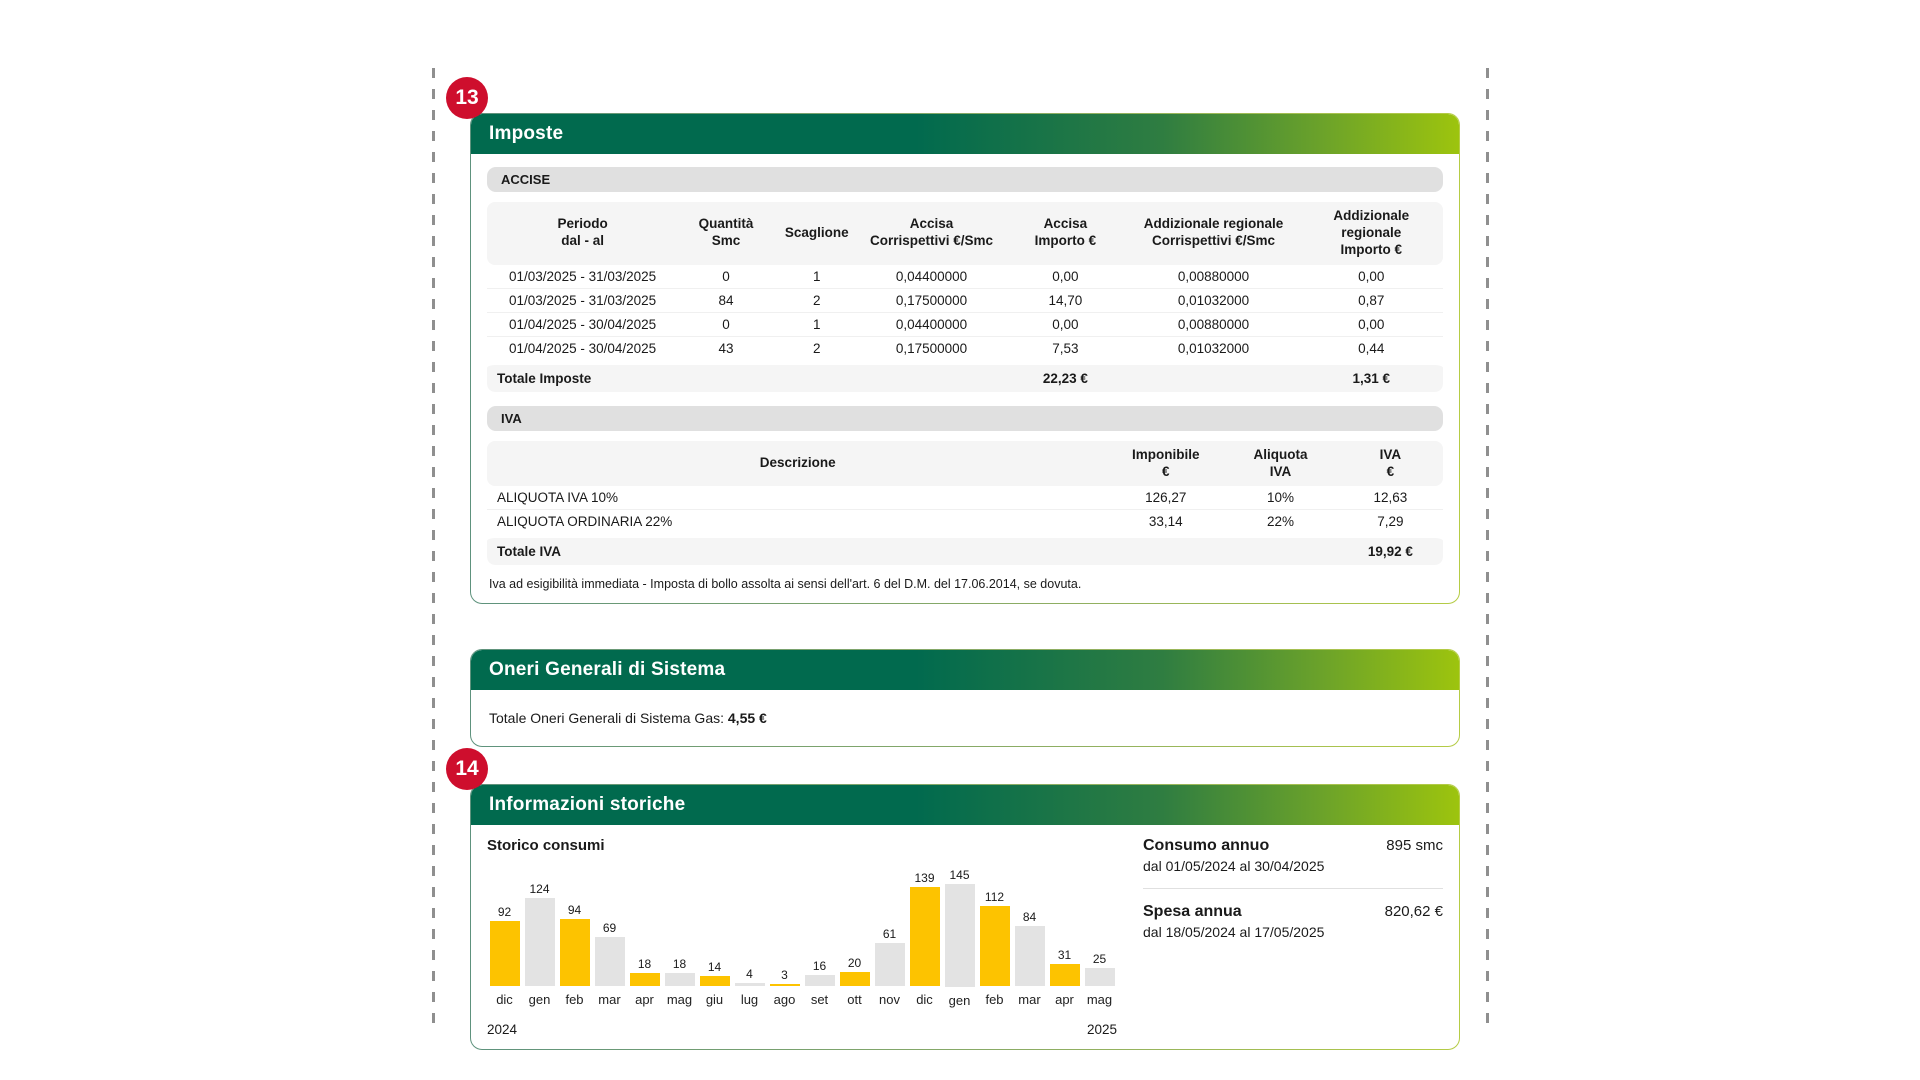  What do you see at coordinates (994, 938) in the screenshot?
I see `bar-column: 112 feb` at bounding box center [994, 938].